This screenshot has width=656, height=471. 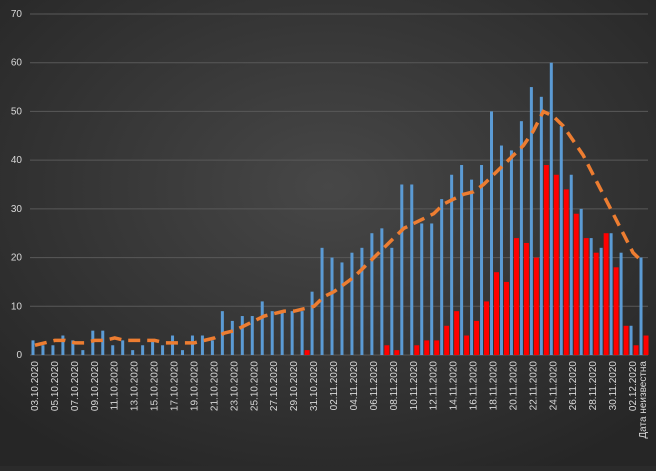 What do you see at coordinates (17, 209) in the screenshot?
I see `y-tick-label: 30` at bounding box center [17, 209].